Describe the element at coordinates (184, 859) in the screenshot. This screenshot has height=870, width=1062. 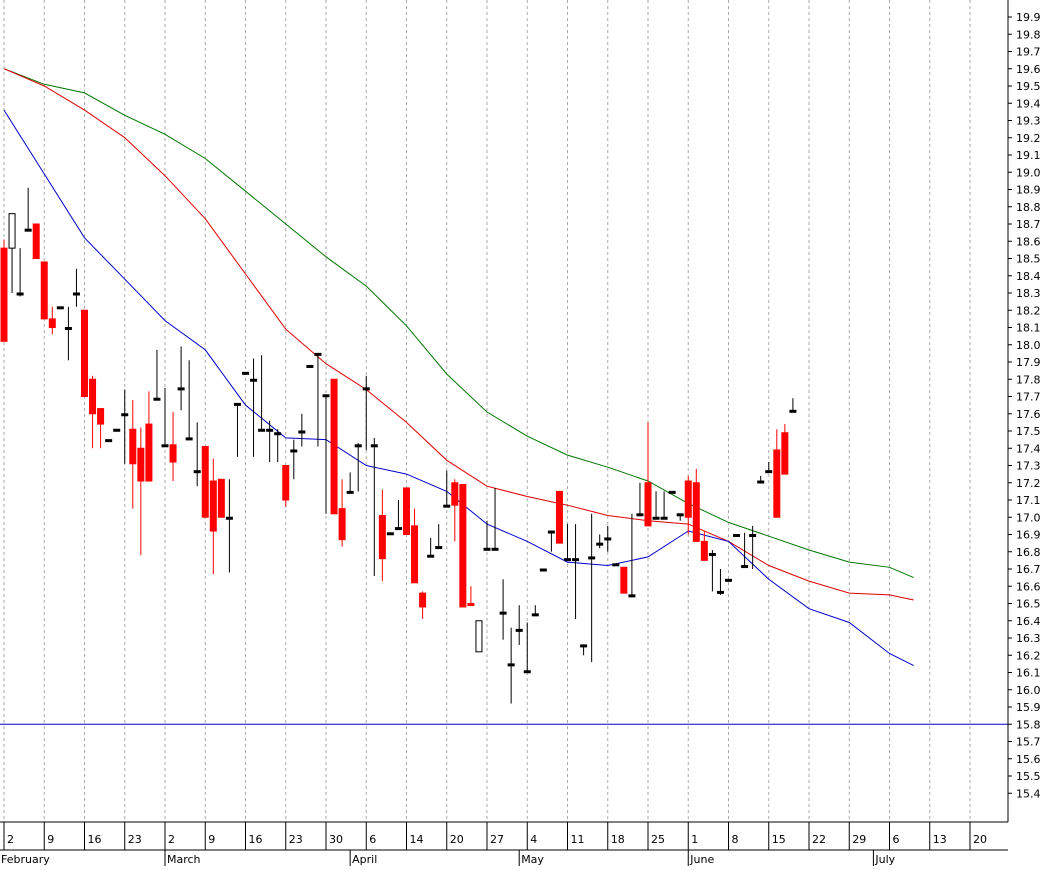
I see `month-label: March` at that location.